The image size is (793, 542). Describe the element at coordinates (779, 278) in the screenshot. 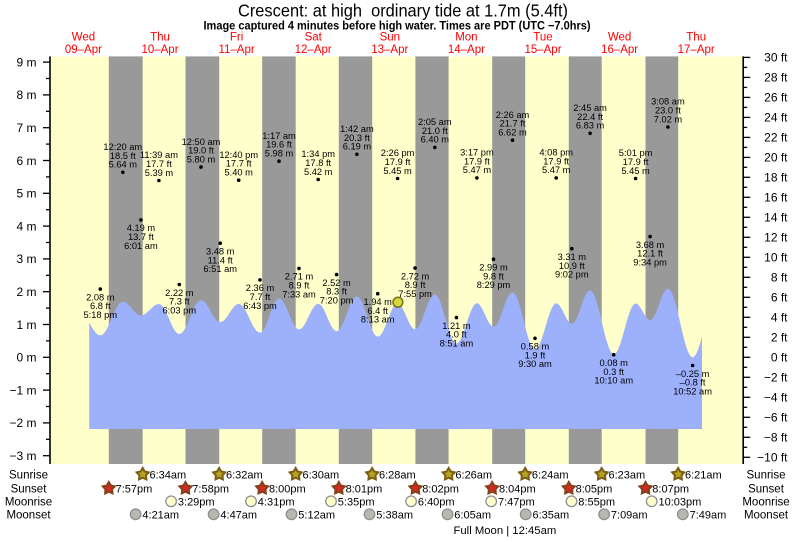

I see `svg-text: 8 ft` at that location.